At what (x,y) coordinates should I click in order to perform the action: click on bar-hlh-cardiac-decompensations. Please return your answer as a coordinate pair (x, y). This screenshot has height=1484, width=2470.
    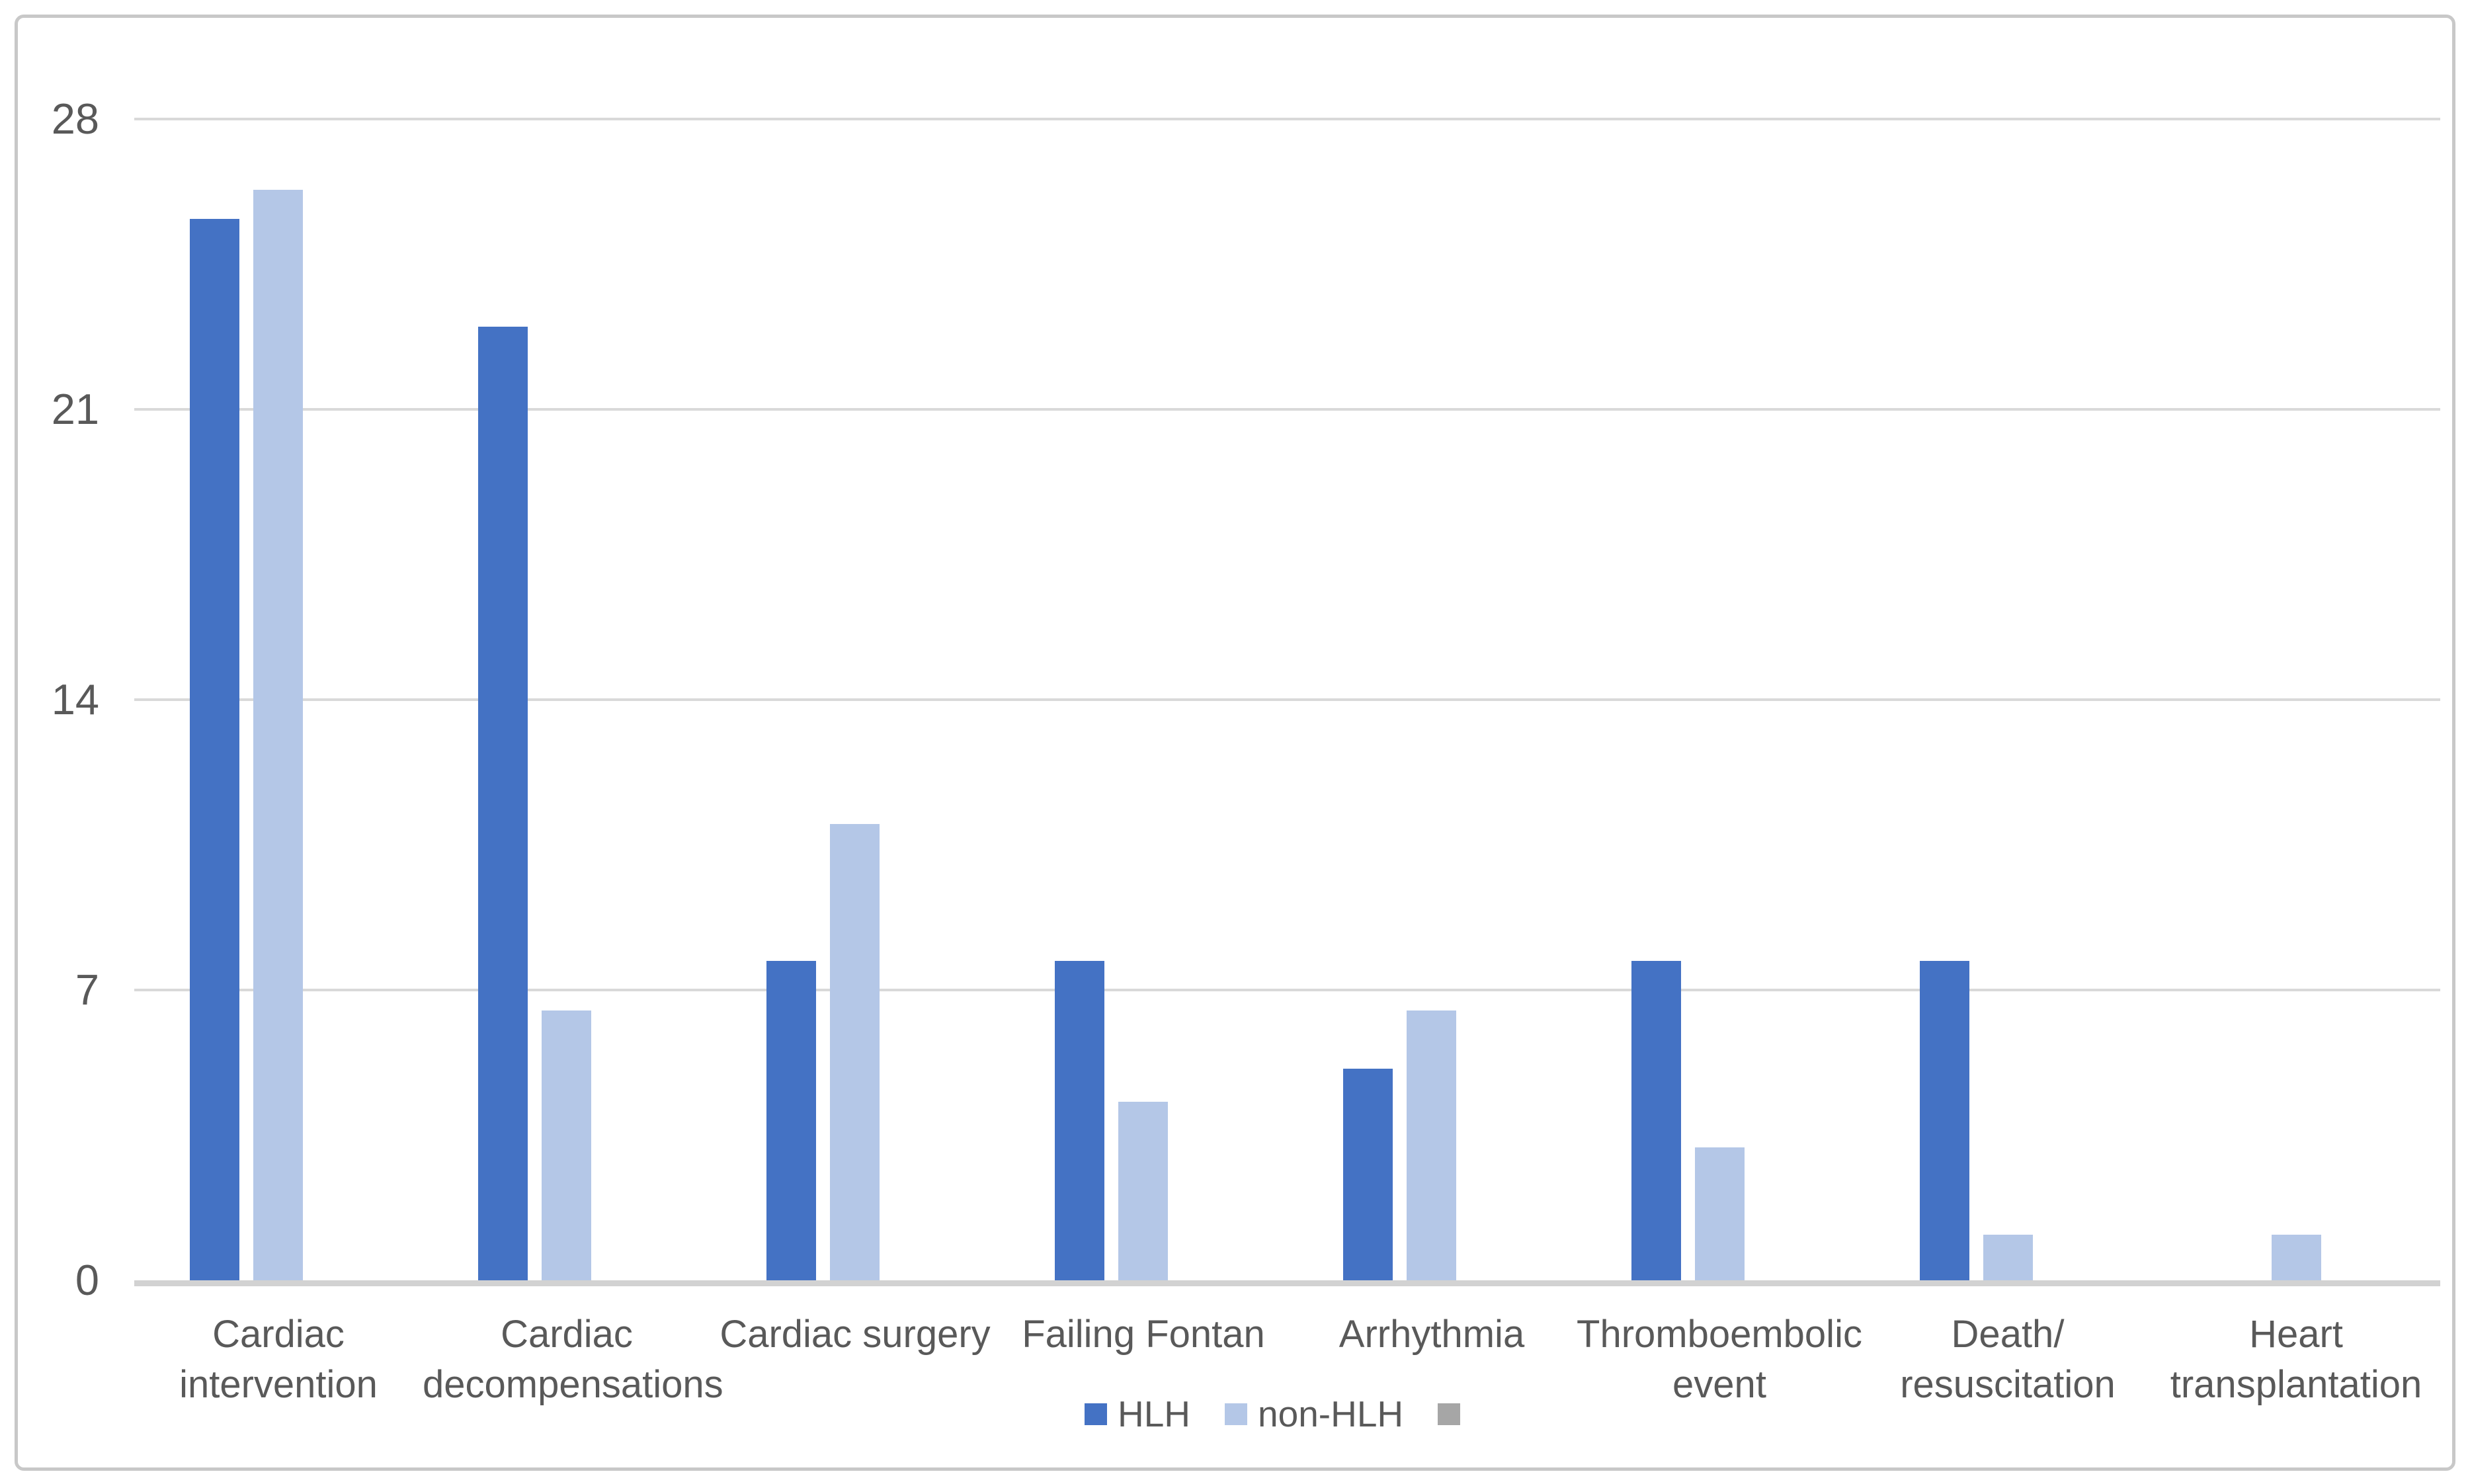
    Looking at the image, I should click on (503, 804).